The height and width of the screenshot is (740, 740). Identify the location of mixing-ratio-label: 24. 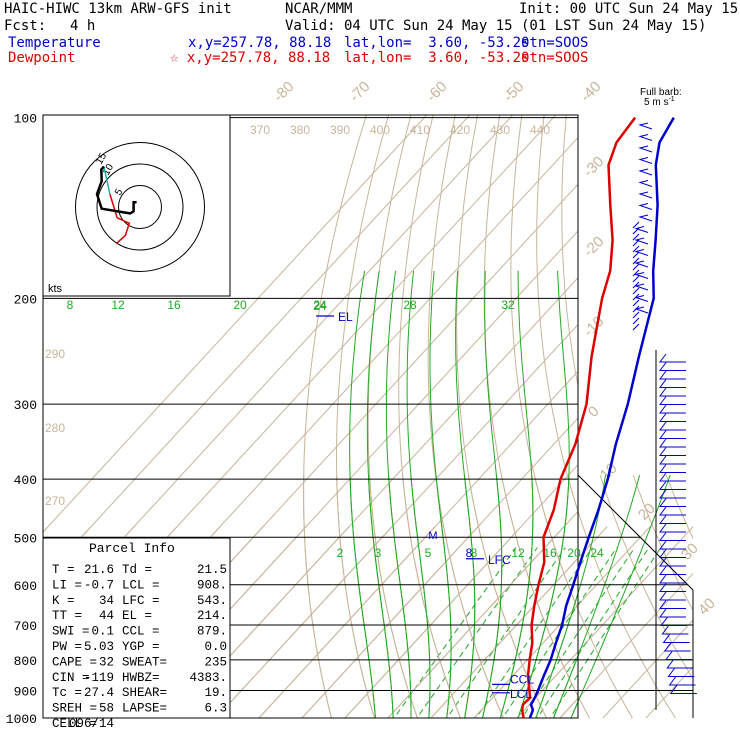
(597, 553).